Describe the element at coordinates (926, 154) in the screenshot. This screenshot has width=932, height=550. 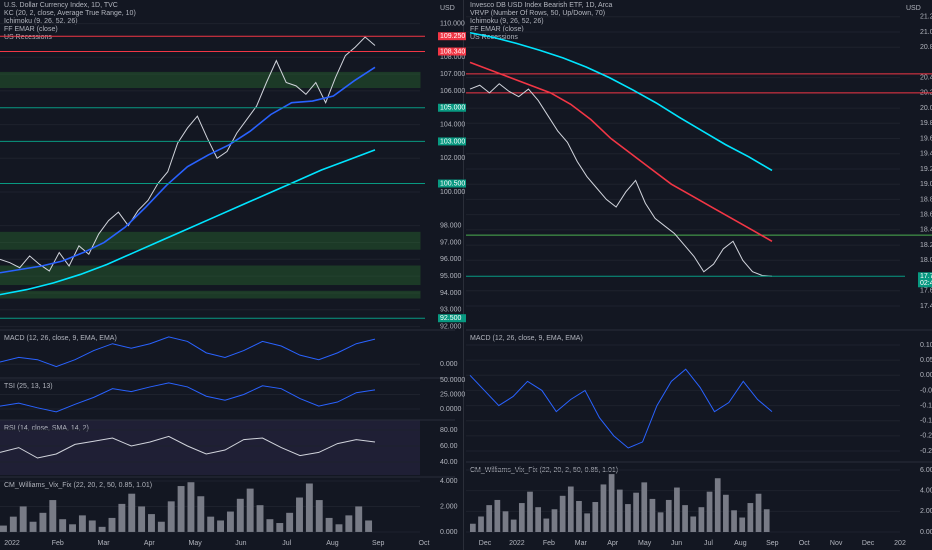
I see `y-tick-label: 19.40` at that location.